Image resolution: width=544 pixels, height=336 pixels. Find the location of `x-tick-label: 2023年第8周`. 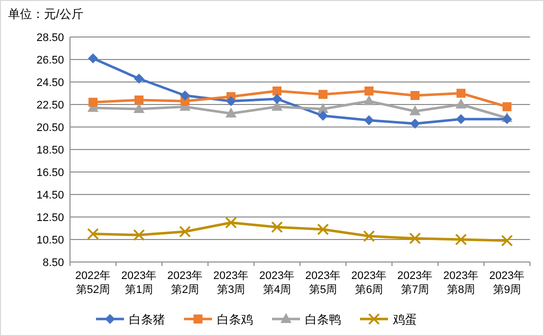

x-tick-label: 2023年第8周 is located at coordinates (461, 283).